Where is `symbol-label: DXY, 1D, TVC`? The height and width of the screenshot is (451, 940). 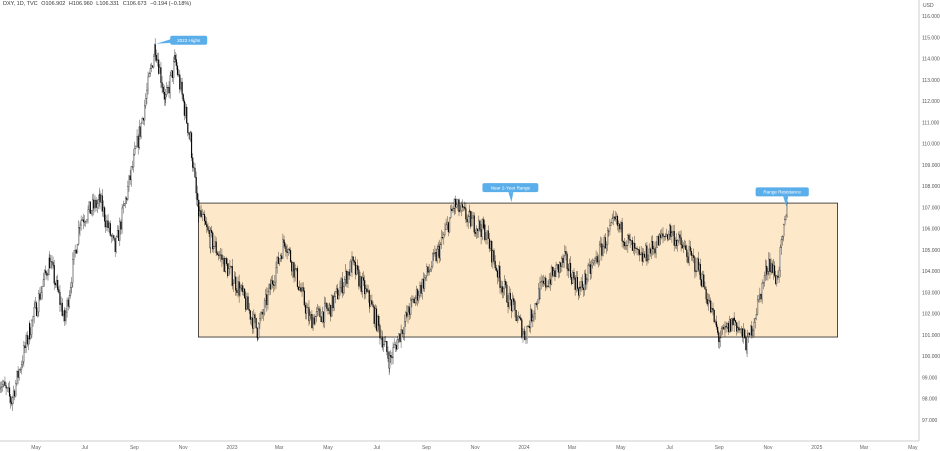 symbol-label: DXY, 1D, TVC is located at coordinates (20, 4).